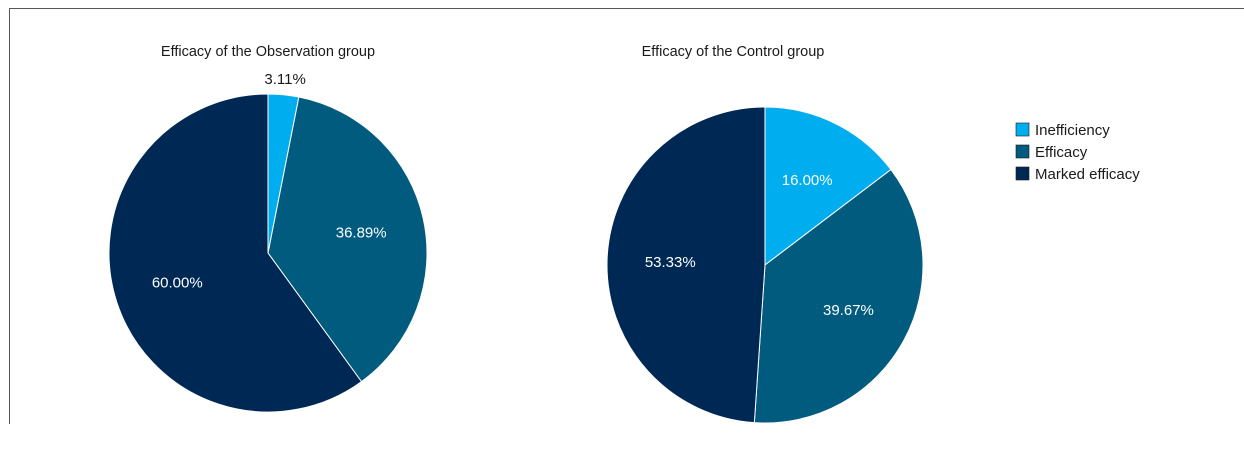 The width and height of the screenshot is (1244, 451). Describe the element at coordinates (235, 253) in the screenshot. I see `observation-slice-marked-efficacy` at that location.